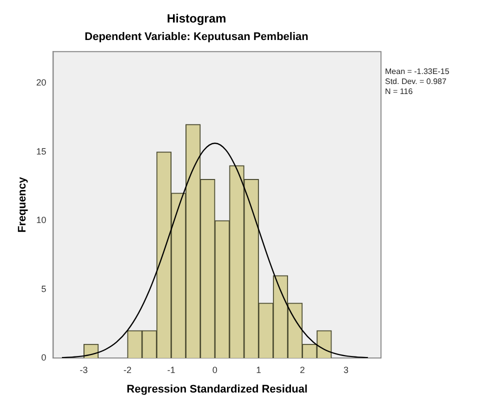 The width and height of the screenshot is (481, 412). What do you see at coordinates (22, 204) in the screenshot?
I see `y-axis-title: Frequency` at bounding box center [22, 204].